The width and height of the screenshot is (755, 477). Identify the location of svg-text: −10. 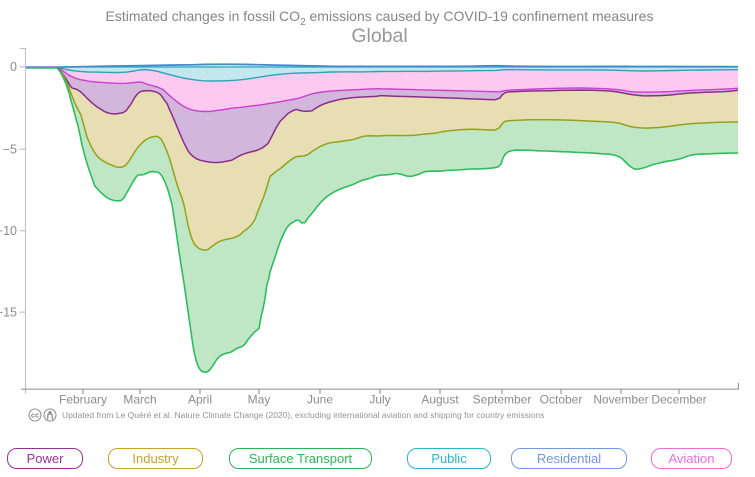
(8, 231).